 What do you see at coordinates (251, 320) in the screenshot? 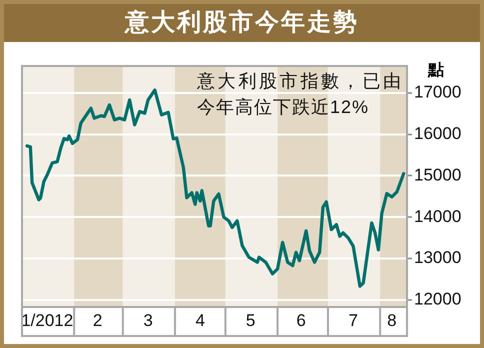
I see `x-tick-label: 5` at bounding box center [251, 320].